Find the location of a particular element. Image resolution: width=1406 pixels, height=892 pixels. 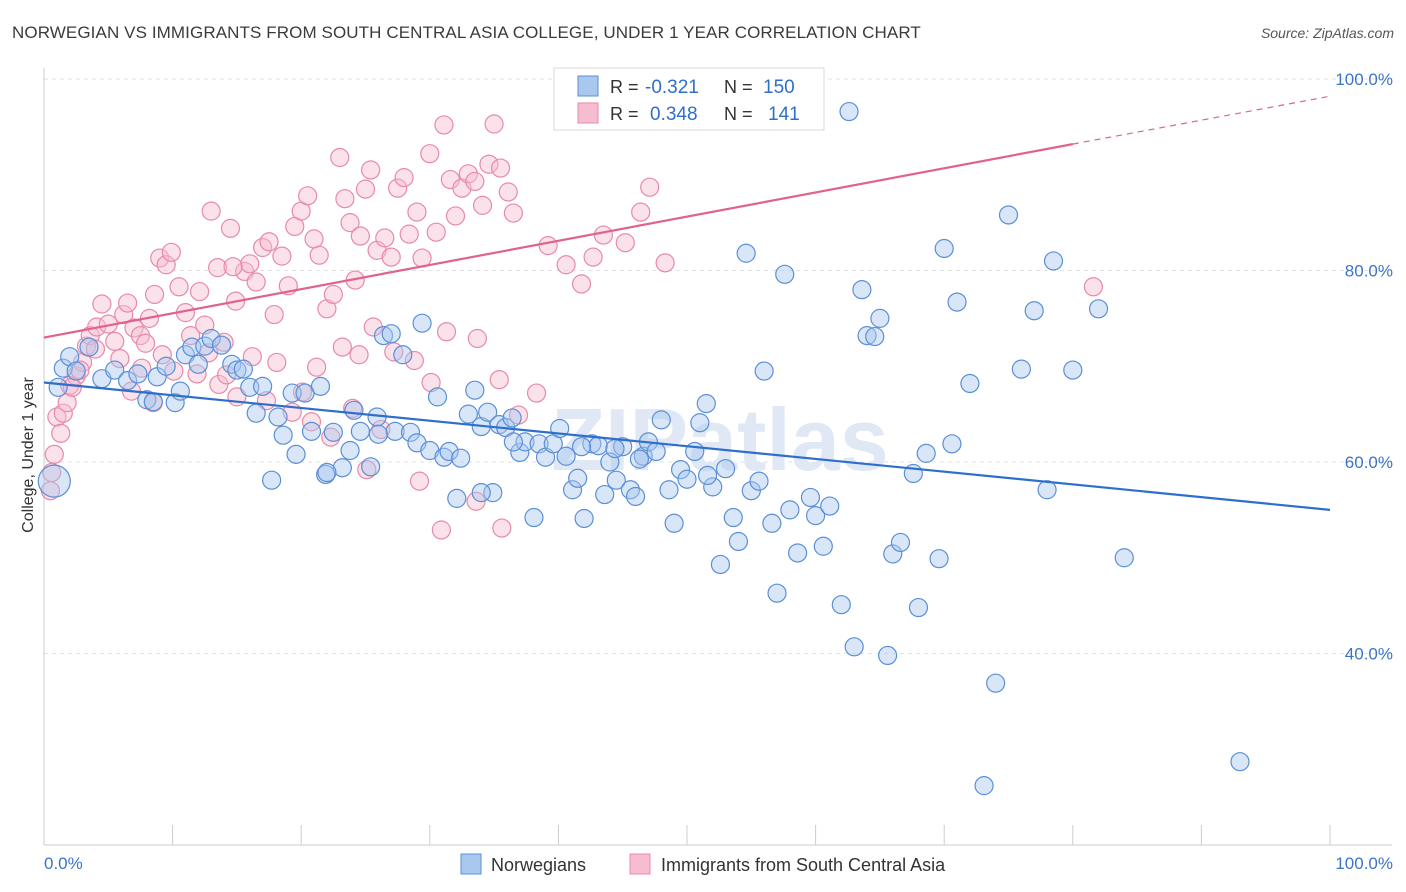

y-tick-labels: 40.0% 60.0% 80.0% 100.0% is located at coordinates (1364, 367).